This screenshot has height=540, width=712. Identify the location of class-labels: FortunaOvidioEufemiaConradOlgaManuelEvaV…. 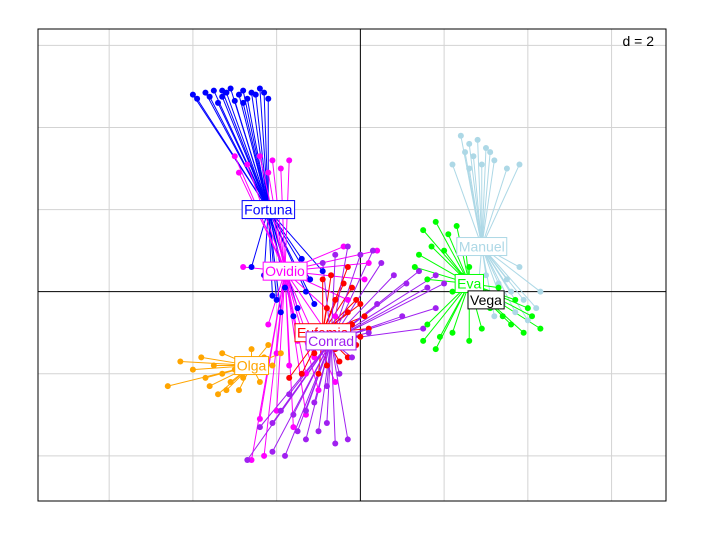
(371, 288).